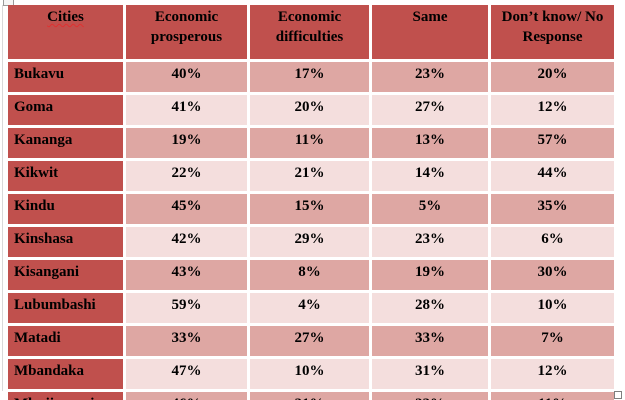 This screenshot has width=625, height=400. What do you see at coordinates (430, 32) in the screenshot?
I see `header-cell-3: Same` at bounding box center [430, 32].